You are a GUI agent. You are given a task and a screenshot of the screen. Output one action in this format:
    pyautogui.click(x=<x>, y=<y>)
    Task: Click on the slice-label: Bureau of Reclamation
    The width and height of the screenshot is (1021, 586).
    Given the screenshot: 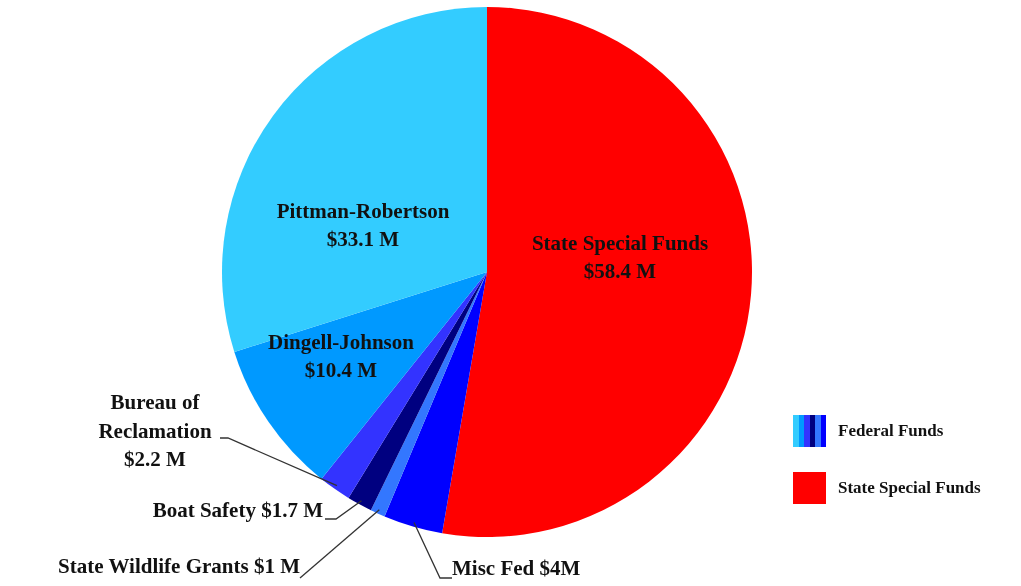 What is the action you would take?
    pyautogui.click(x=155, y=416)
    